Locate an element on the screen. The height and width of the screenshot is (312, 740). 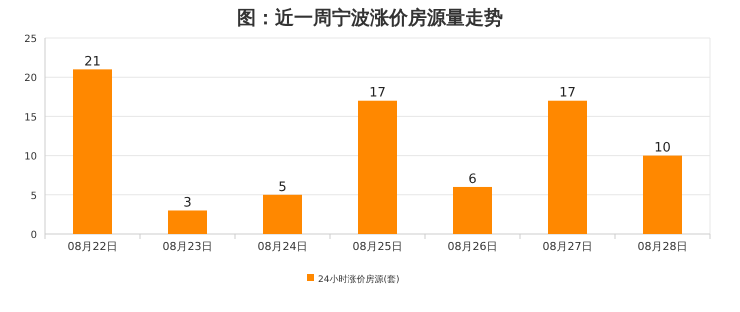
y-tick-label: 0 is located at coordinates (33, 235).